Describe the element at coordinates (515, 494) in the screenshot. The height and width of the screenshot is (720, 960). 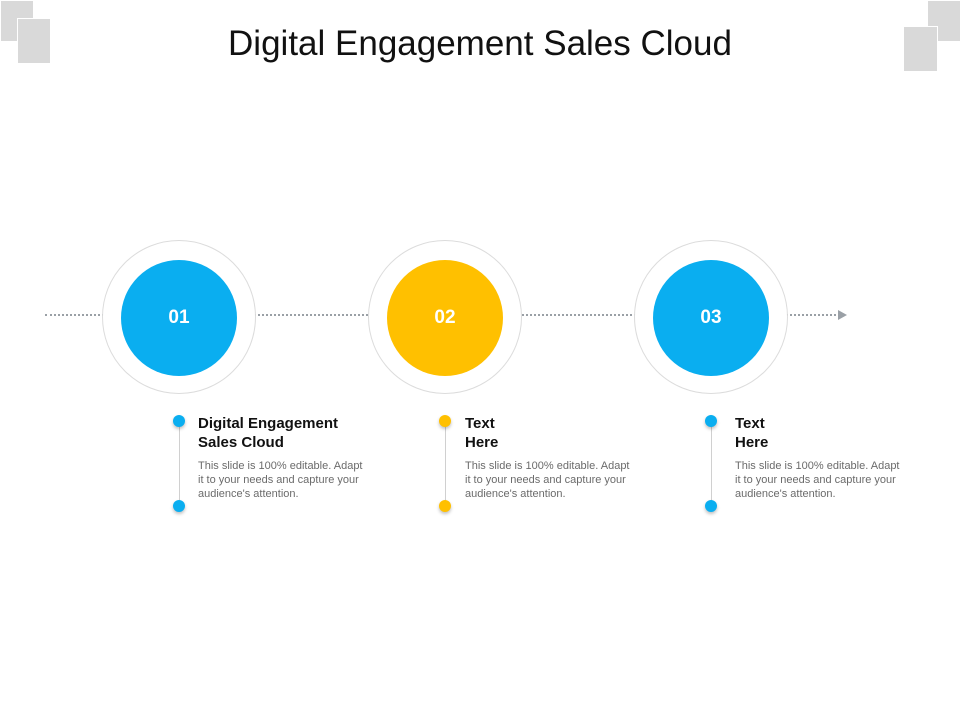
I see `step-2-description-line-3: audience's attention.` at that location.